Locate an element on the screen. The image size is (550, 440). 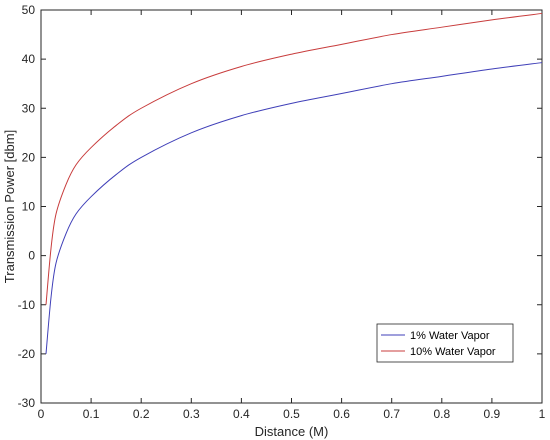
y-tick-label: 40 is located at coordinates (29, 59).